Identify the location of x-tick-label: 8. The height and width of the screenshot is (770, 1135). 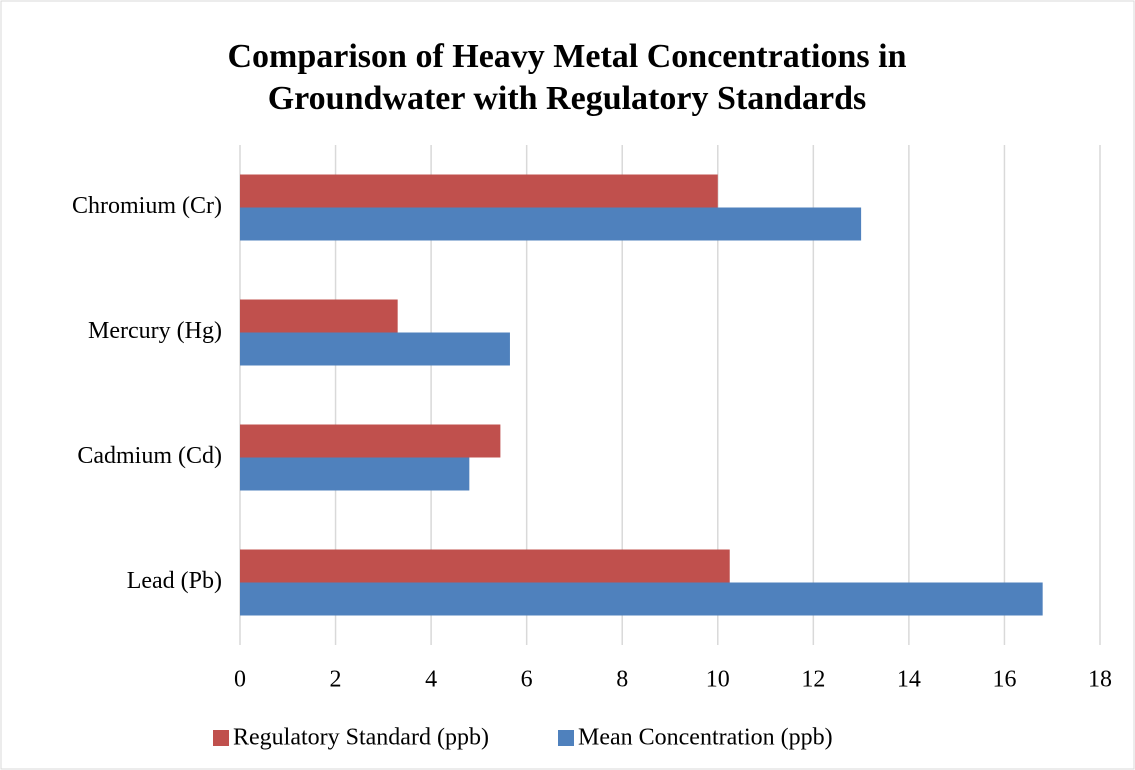
(622, 680).